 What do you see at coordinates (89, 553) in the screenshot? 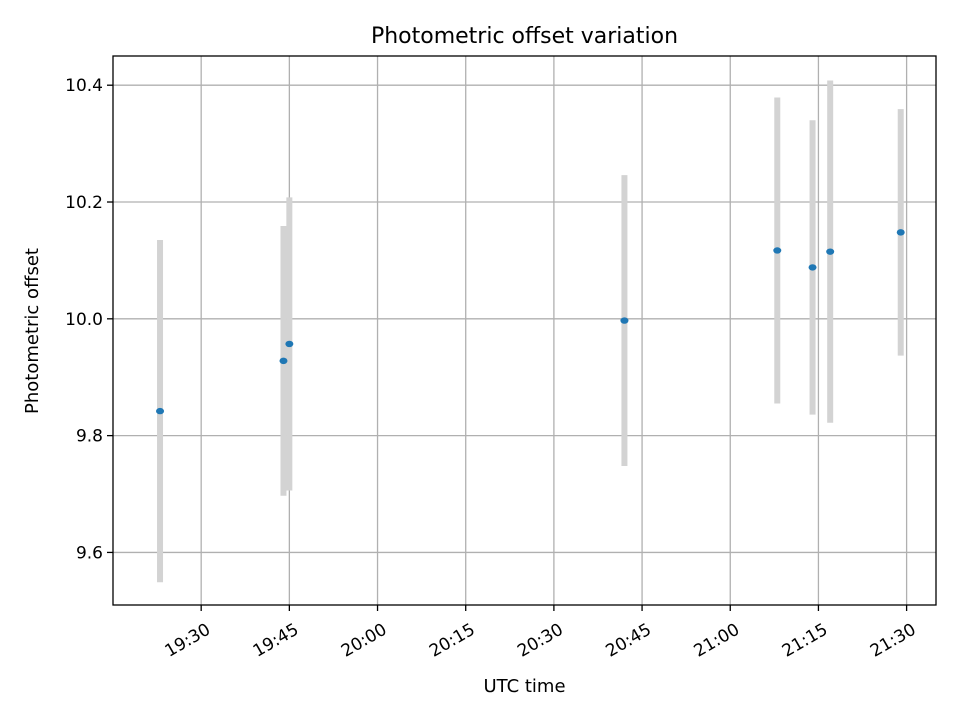
I see `y-tick-label: 9.6` at bounding box center [89, 553].